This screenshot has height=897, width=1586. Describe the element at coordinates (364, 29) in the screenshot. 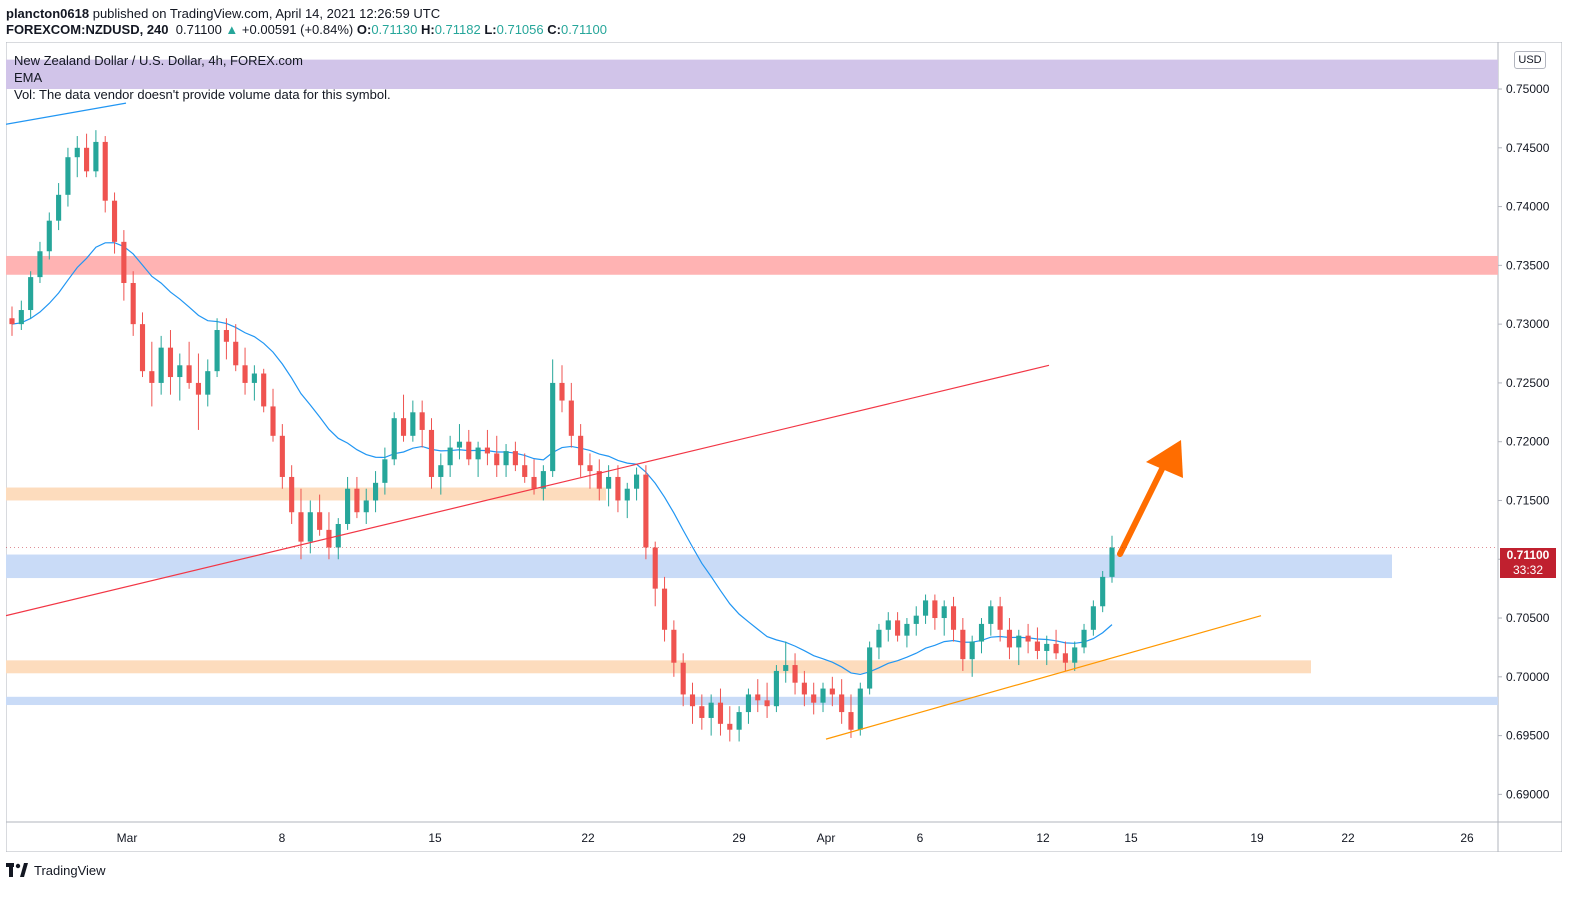

I see `open-label: O:` at that location.